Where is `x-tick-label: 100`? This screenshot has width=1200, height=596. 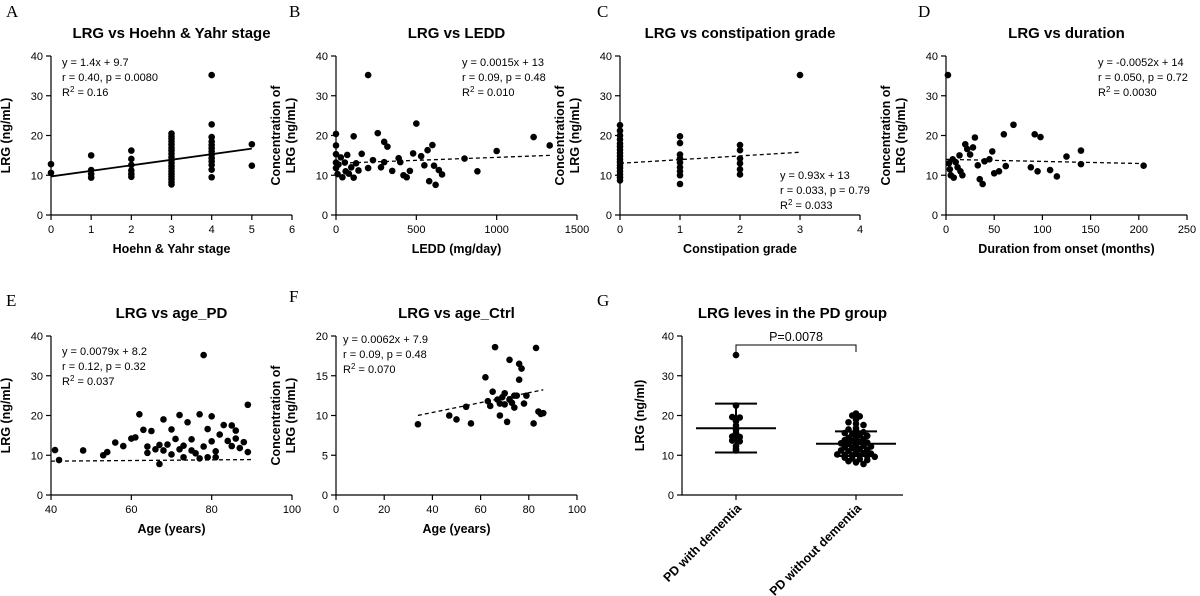 x-tick-label: 100 is located at coordinates (292, 510).